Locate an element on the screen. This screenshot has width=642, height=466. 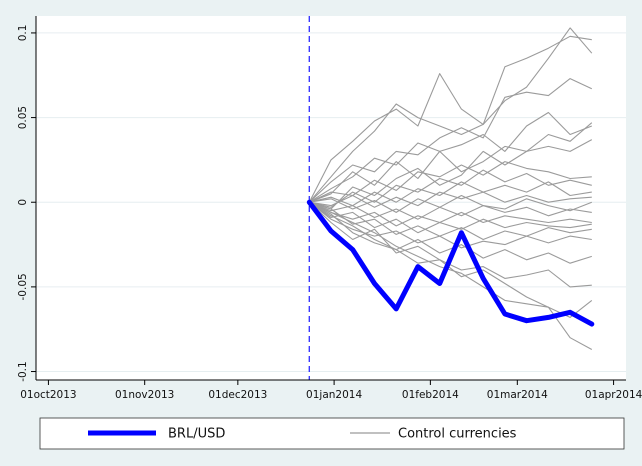
brl-usd-series is located at coordinates (450, 263).